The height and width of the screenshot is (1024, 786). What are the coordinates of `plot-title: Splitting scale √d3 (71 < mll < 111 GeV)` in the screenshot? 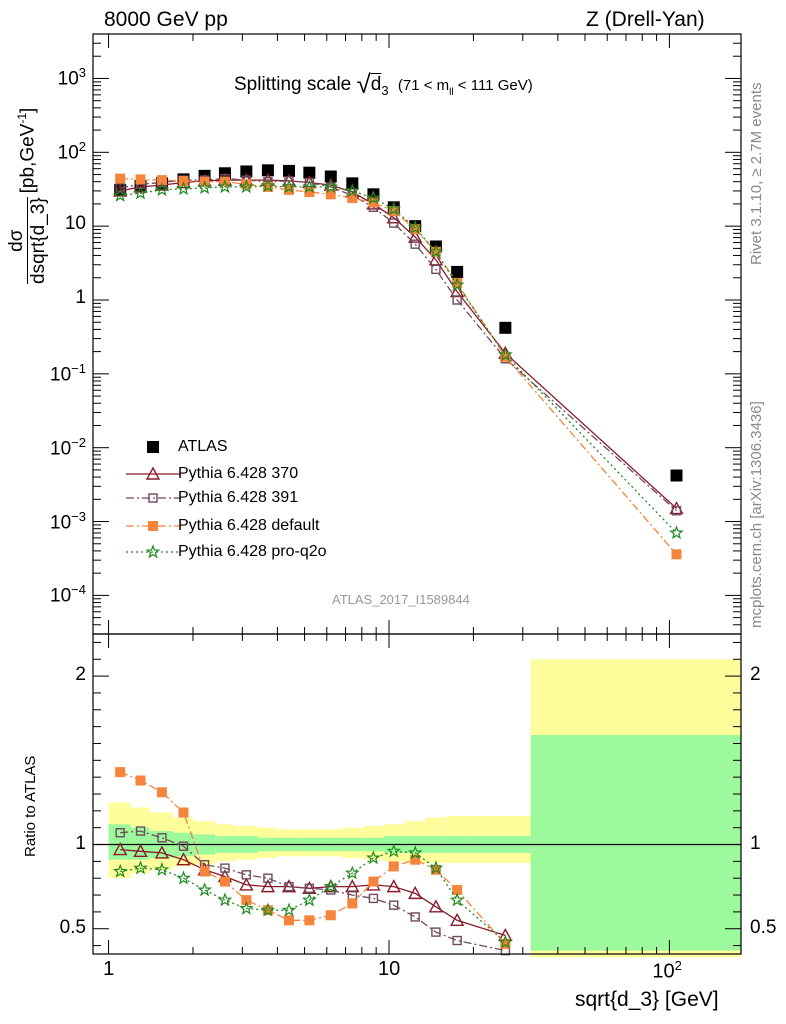 It's located at (383, 82).